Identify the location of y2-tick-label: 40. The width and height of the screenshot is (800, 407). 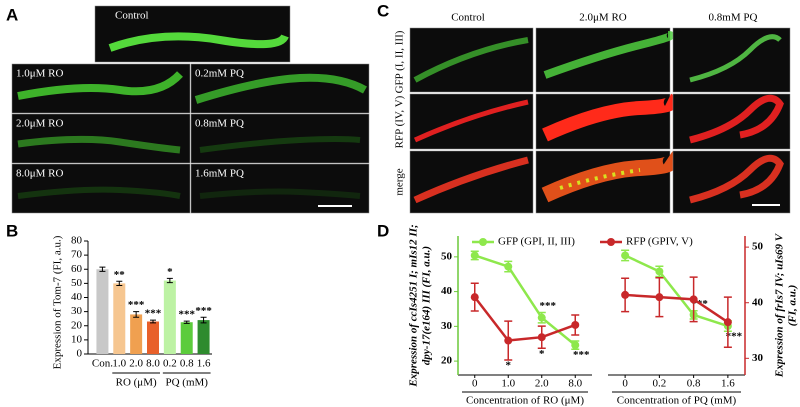
(758, 302).